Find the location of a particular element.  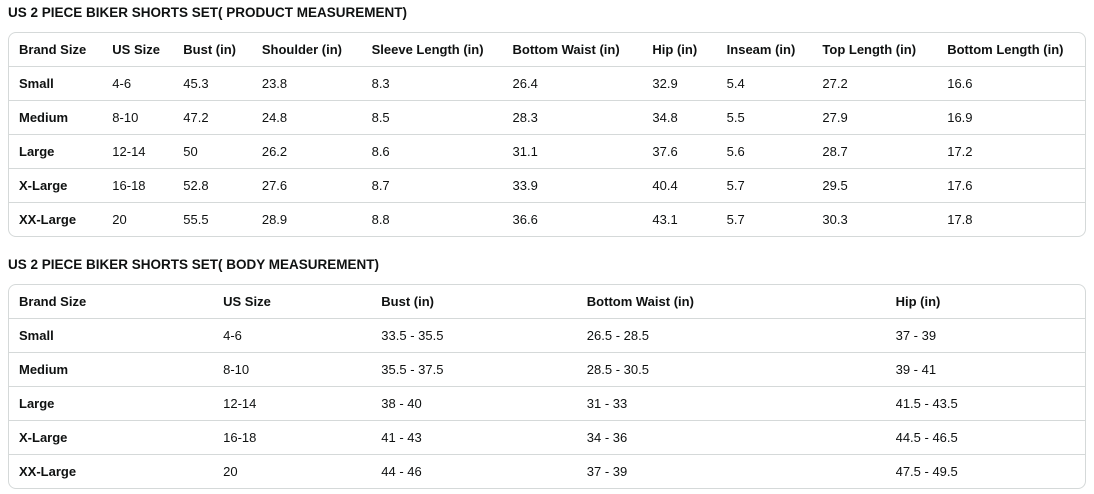

measurement-cell: 26.5 - 28.5 is located at coordinates (617, 335).